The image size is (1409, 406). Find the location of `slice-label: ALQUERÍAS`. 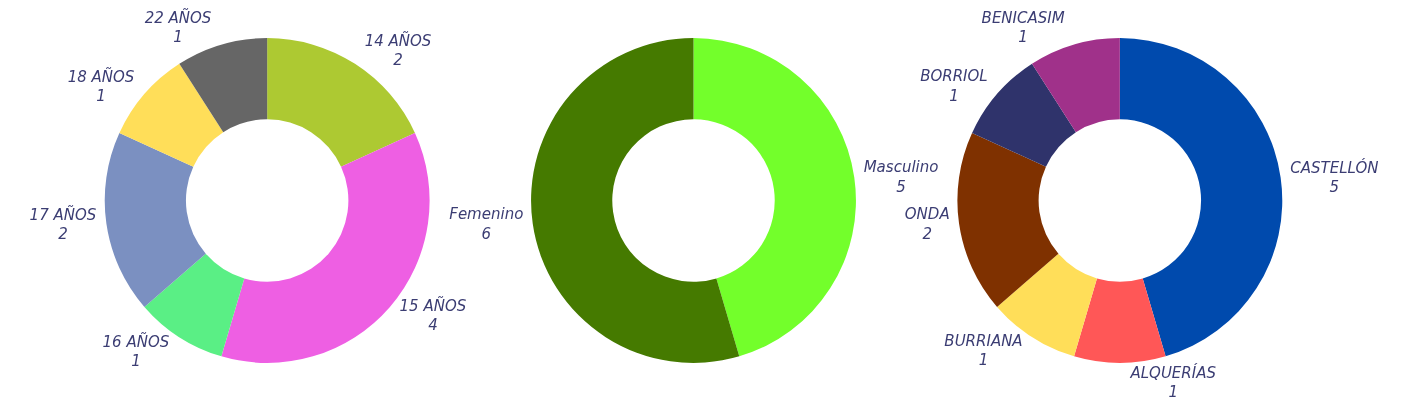

slice-label: ALQUERÍAS is located at coordinates (1173, 372).